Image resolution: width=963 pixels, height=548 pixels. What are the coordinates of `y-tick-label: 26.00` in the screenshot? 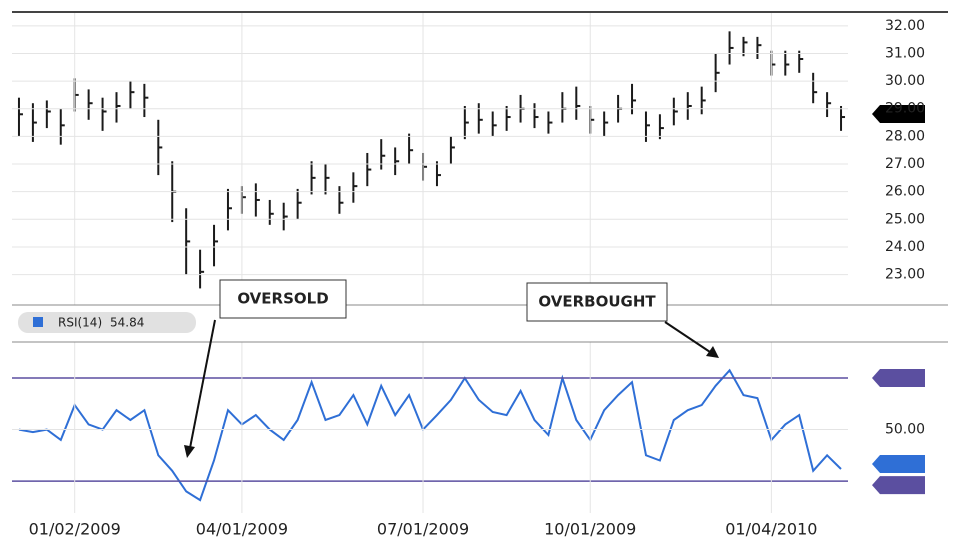 It's located at (905, 192).